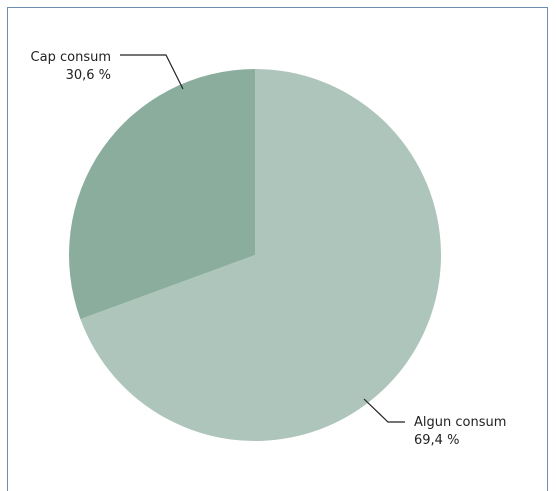  Describe the element at coordinates (460, 422) in the screenshot. I see `slice-label-algun-consum: Algun consum` at that location.